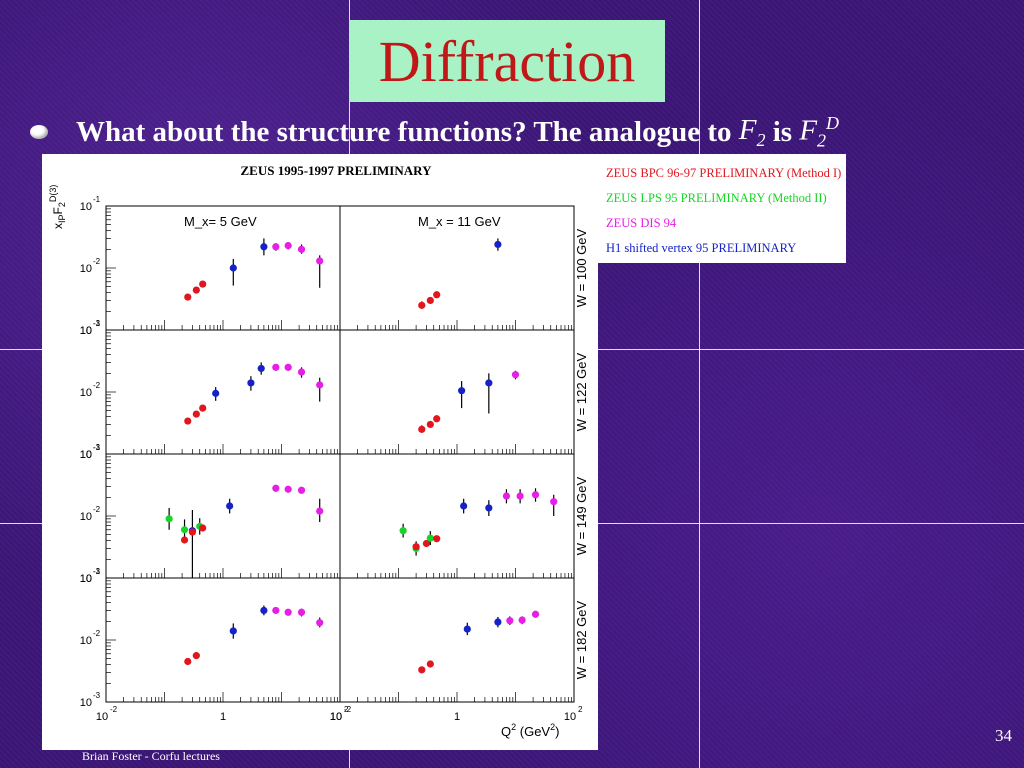 The height and width of the screenshot is (768, 1024). What do you see at coordinates (459, 221) in the screenshot?
I see `column-label: M_x = 11 GeV` at bounding box center [459, 221].